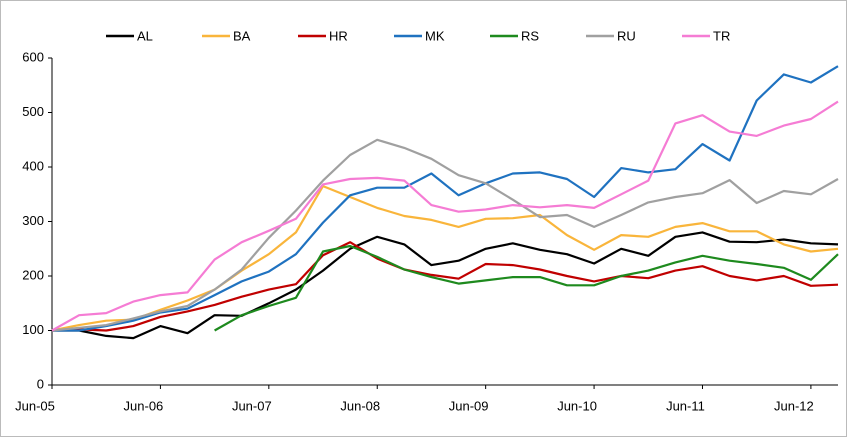 Image resolution: width=847 pixels, height=437 pixels. What do you see at coordinates (33, 220) in the screenshot?
I see `y-tick-label: 300` at bounding box center [33, 220].